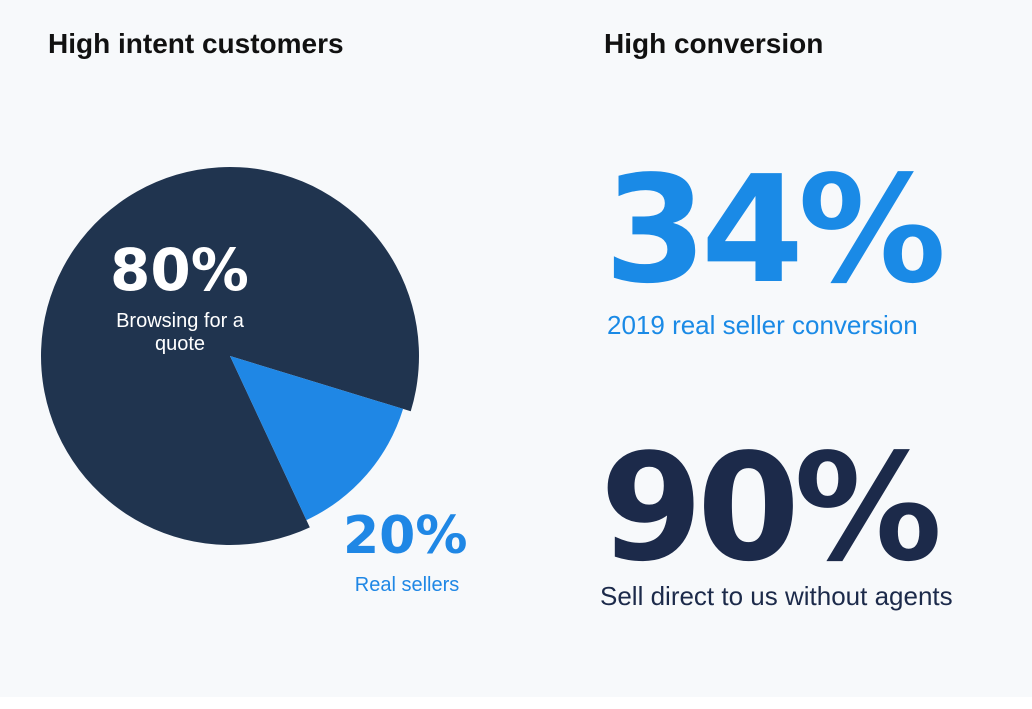 Image resolution: width=1032 pixels, height=709 pixels. Describe the element at coordinates (714, 43) in the screenshot. I see `right-heading: High conversion` at that location.